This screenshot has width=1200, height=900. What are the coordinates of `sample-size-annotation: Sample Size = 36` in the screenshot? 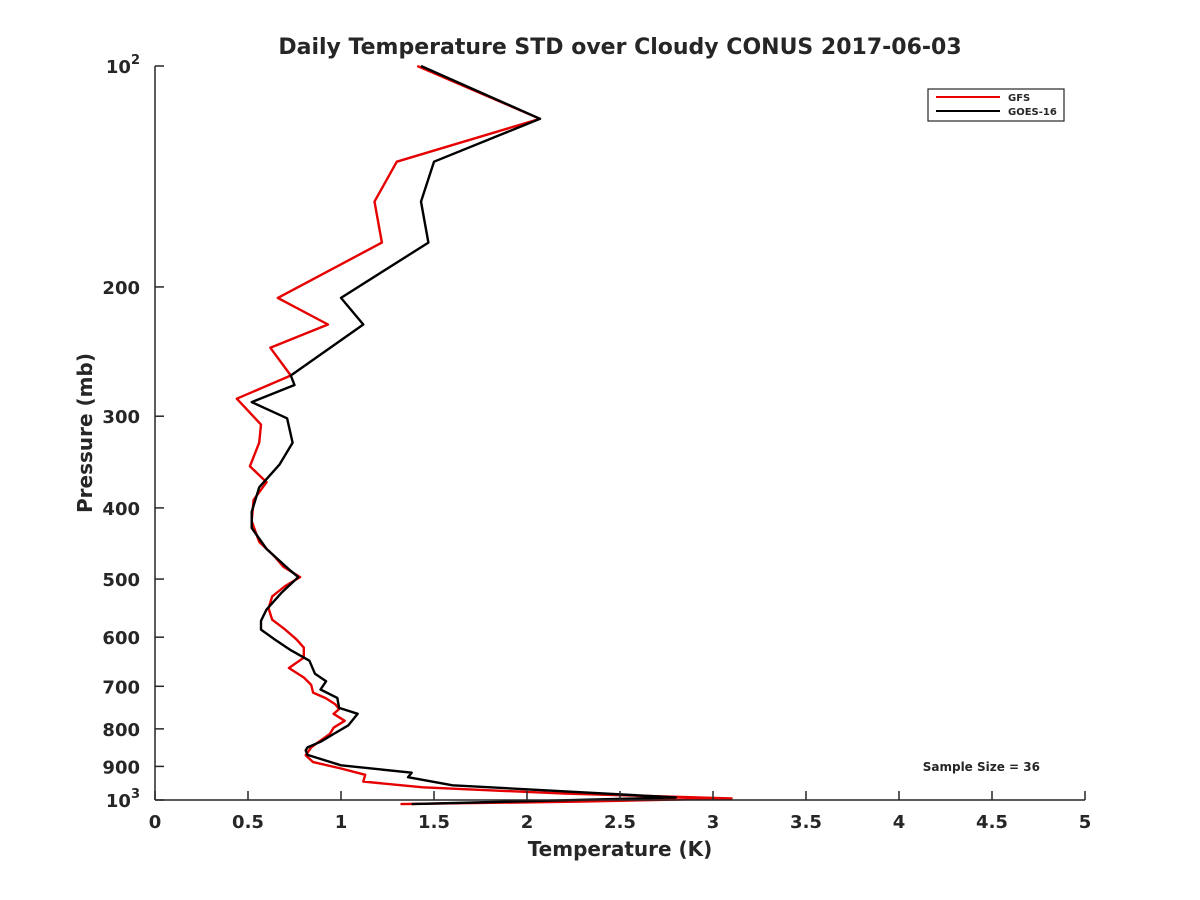 It's located at (981, 767).